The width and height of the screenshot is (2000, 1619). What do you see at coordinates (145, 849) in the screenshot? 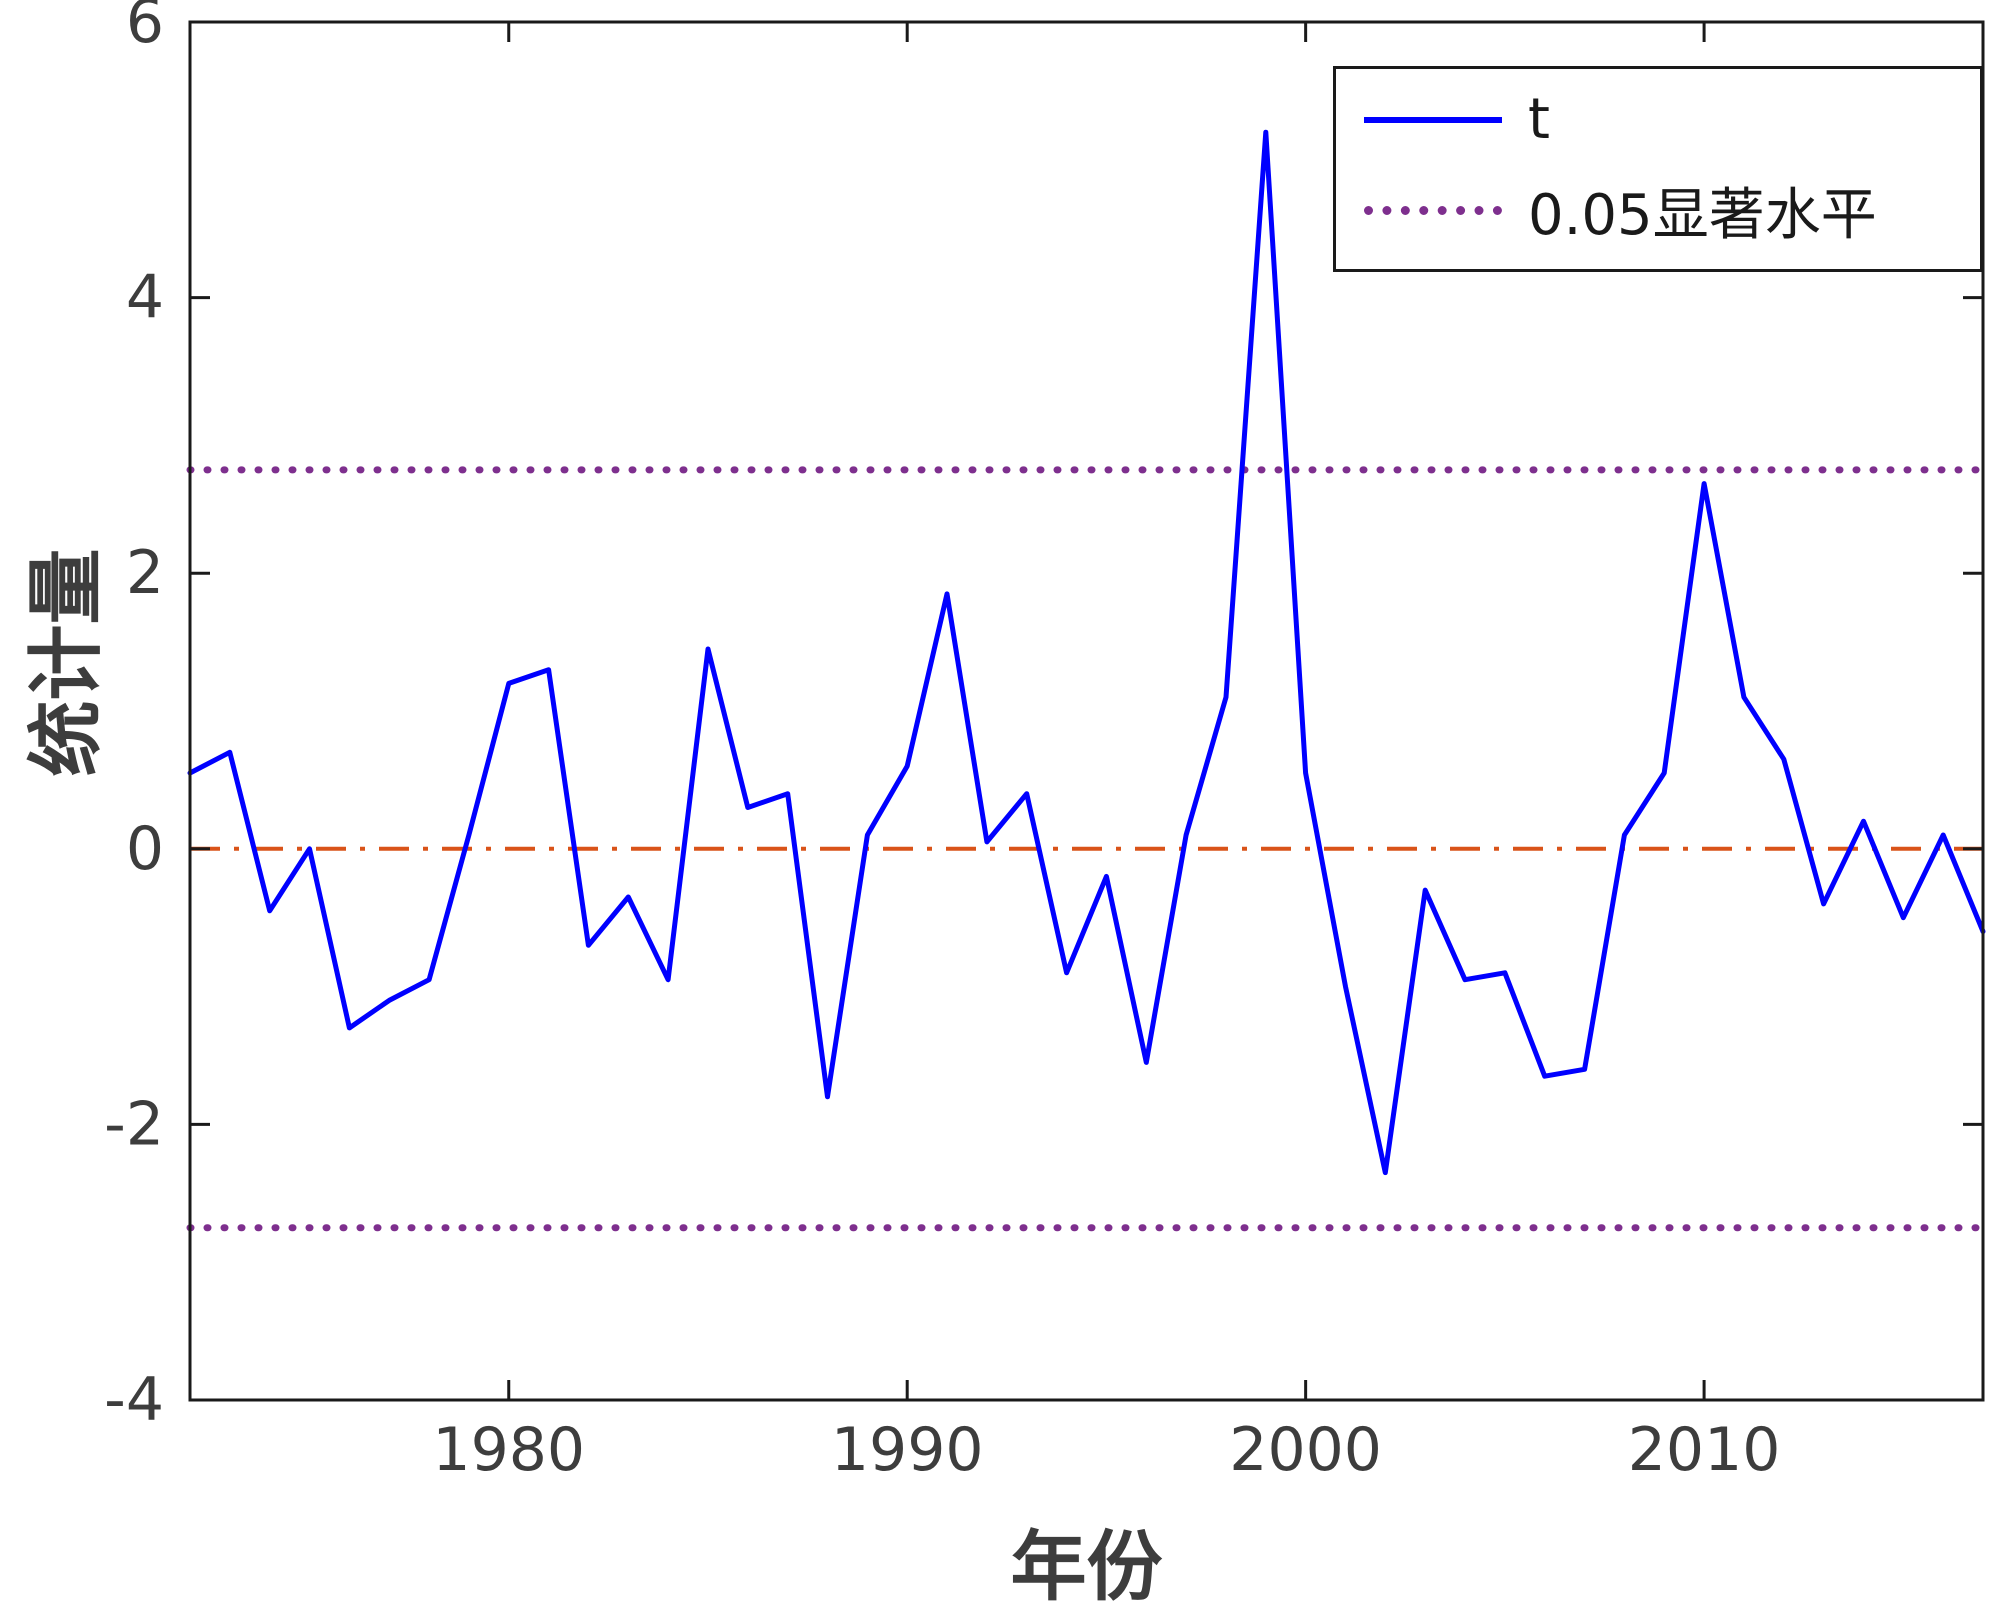
I see `y-tick-label: 0` at bounding box center [145, 849].